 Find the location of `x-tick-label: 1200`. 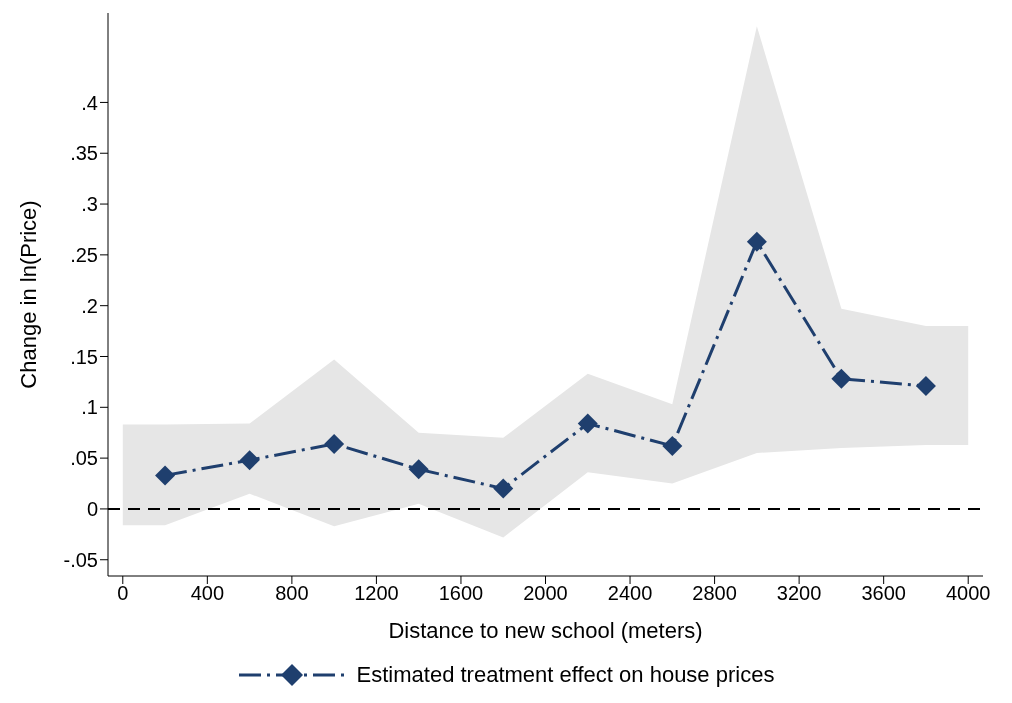

x-tick-label: 1200 is located at coordinates (376, 593).